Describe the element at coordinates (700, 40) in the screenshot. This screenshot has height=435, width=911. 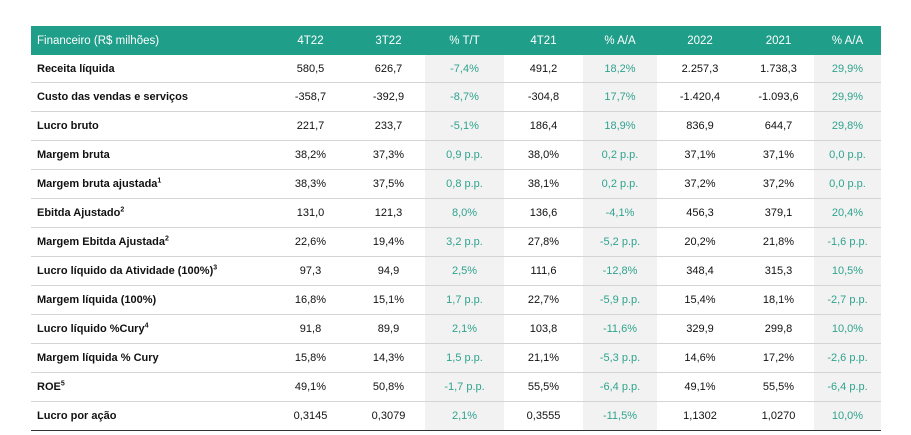
I see `header-2022: 2022` at that location.